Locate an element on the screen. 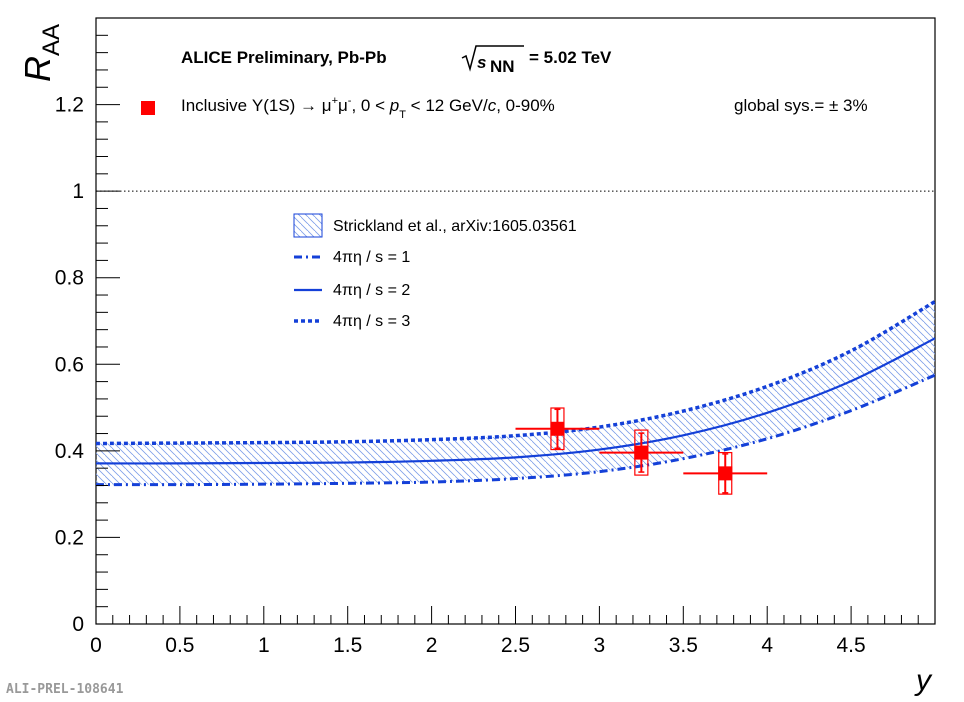 This screenshot has height=702, width=964. y-axis-title: RAA is located at coordinates (41, 53).